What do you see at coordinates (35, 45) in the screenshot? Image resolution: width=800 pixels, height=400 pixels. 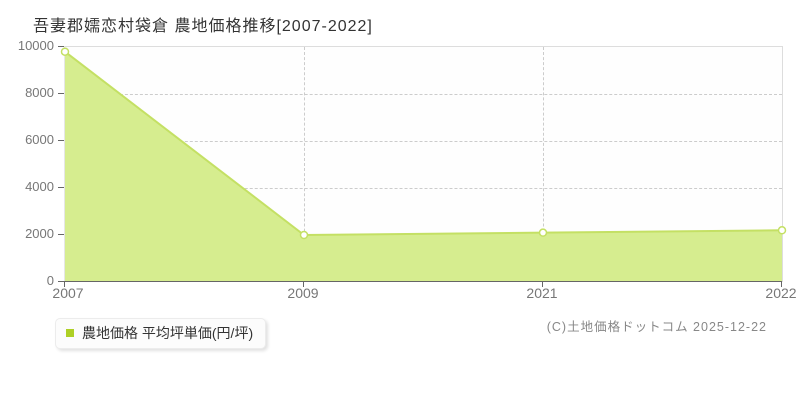 I see `y-label-10000: 10000` at bounding box center [35, 45].